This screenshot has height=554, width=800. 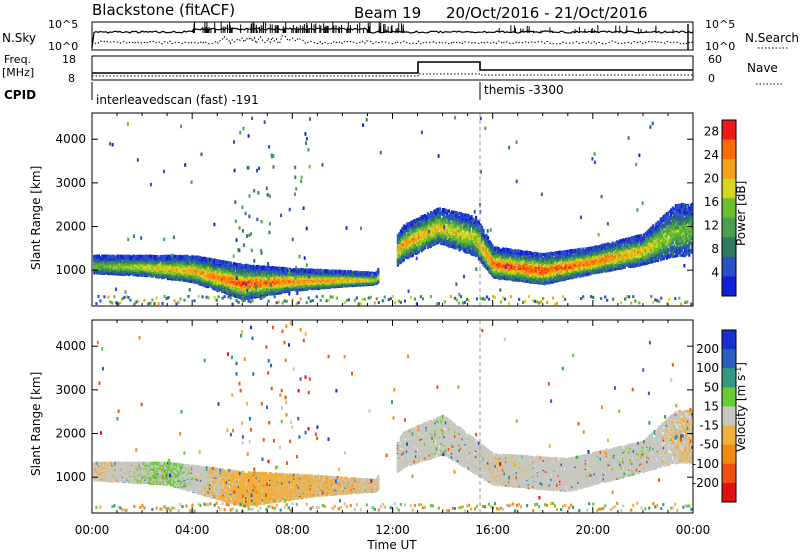 What do you see at coordinates (71, 78) in the screenshot?
I see `freq-bottom-tick: 8` at bounding box center [71, 78].